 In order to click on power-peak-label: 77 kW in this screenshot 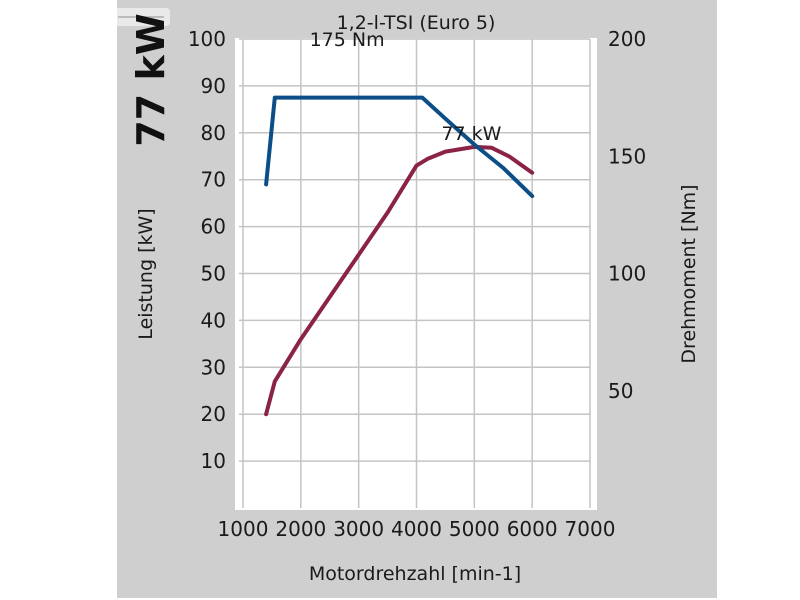, I will do `click(471, 134)`.